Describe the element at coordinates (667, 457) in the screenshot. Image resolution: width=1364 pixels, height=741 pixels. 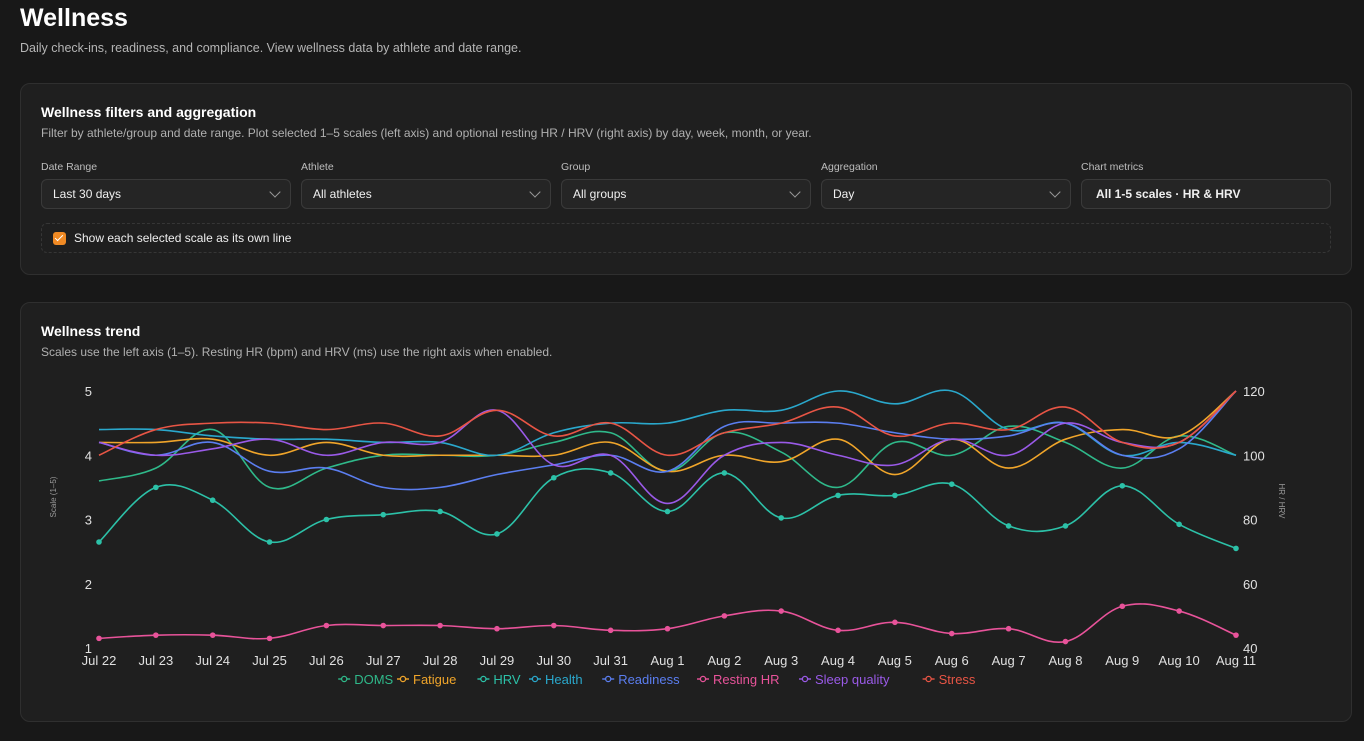
I see `series-line-doms` at that location.